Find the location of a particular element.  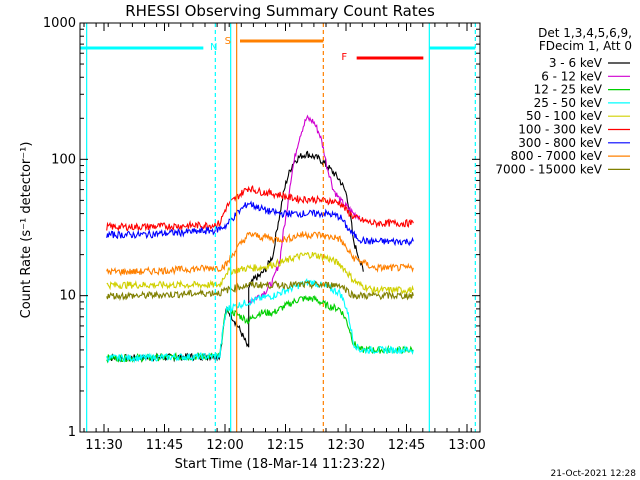

legend-label: 300 - 800 keV is located at coordinates (560, 143).